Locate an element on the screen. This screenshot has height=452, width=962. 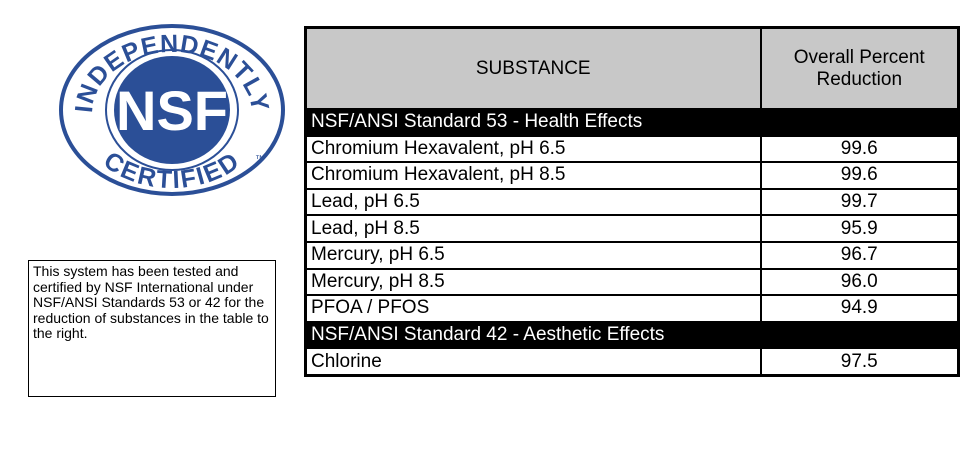
reduction: 96.7 is located at coordinates (859, 255).